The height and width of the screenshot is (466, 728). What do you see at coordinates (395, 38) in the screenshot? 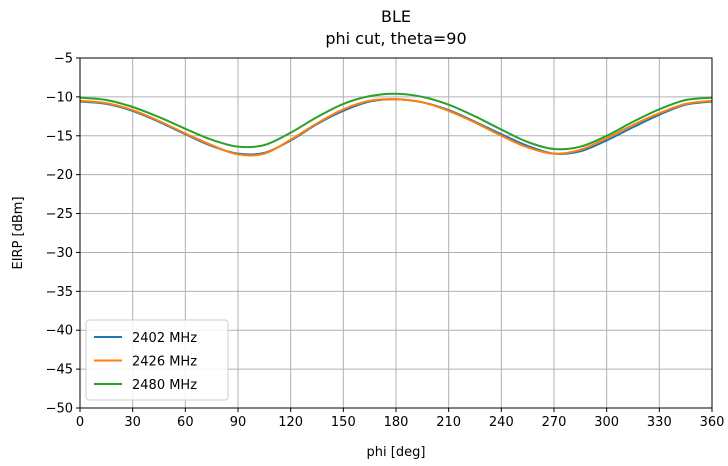
I see `chart-subtitle: phi cut, theta=90` at bounding box center [395, 38].